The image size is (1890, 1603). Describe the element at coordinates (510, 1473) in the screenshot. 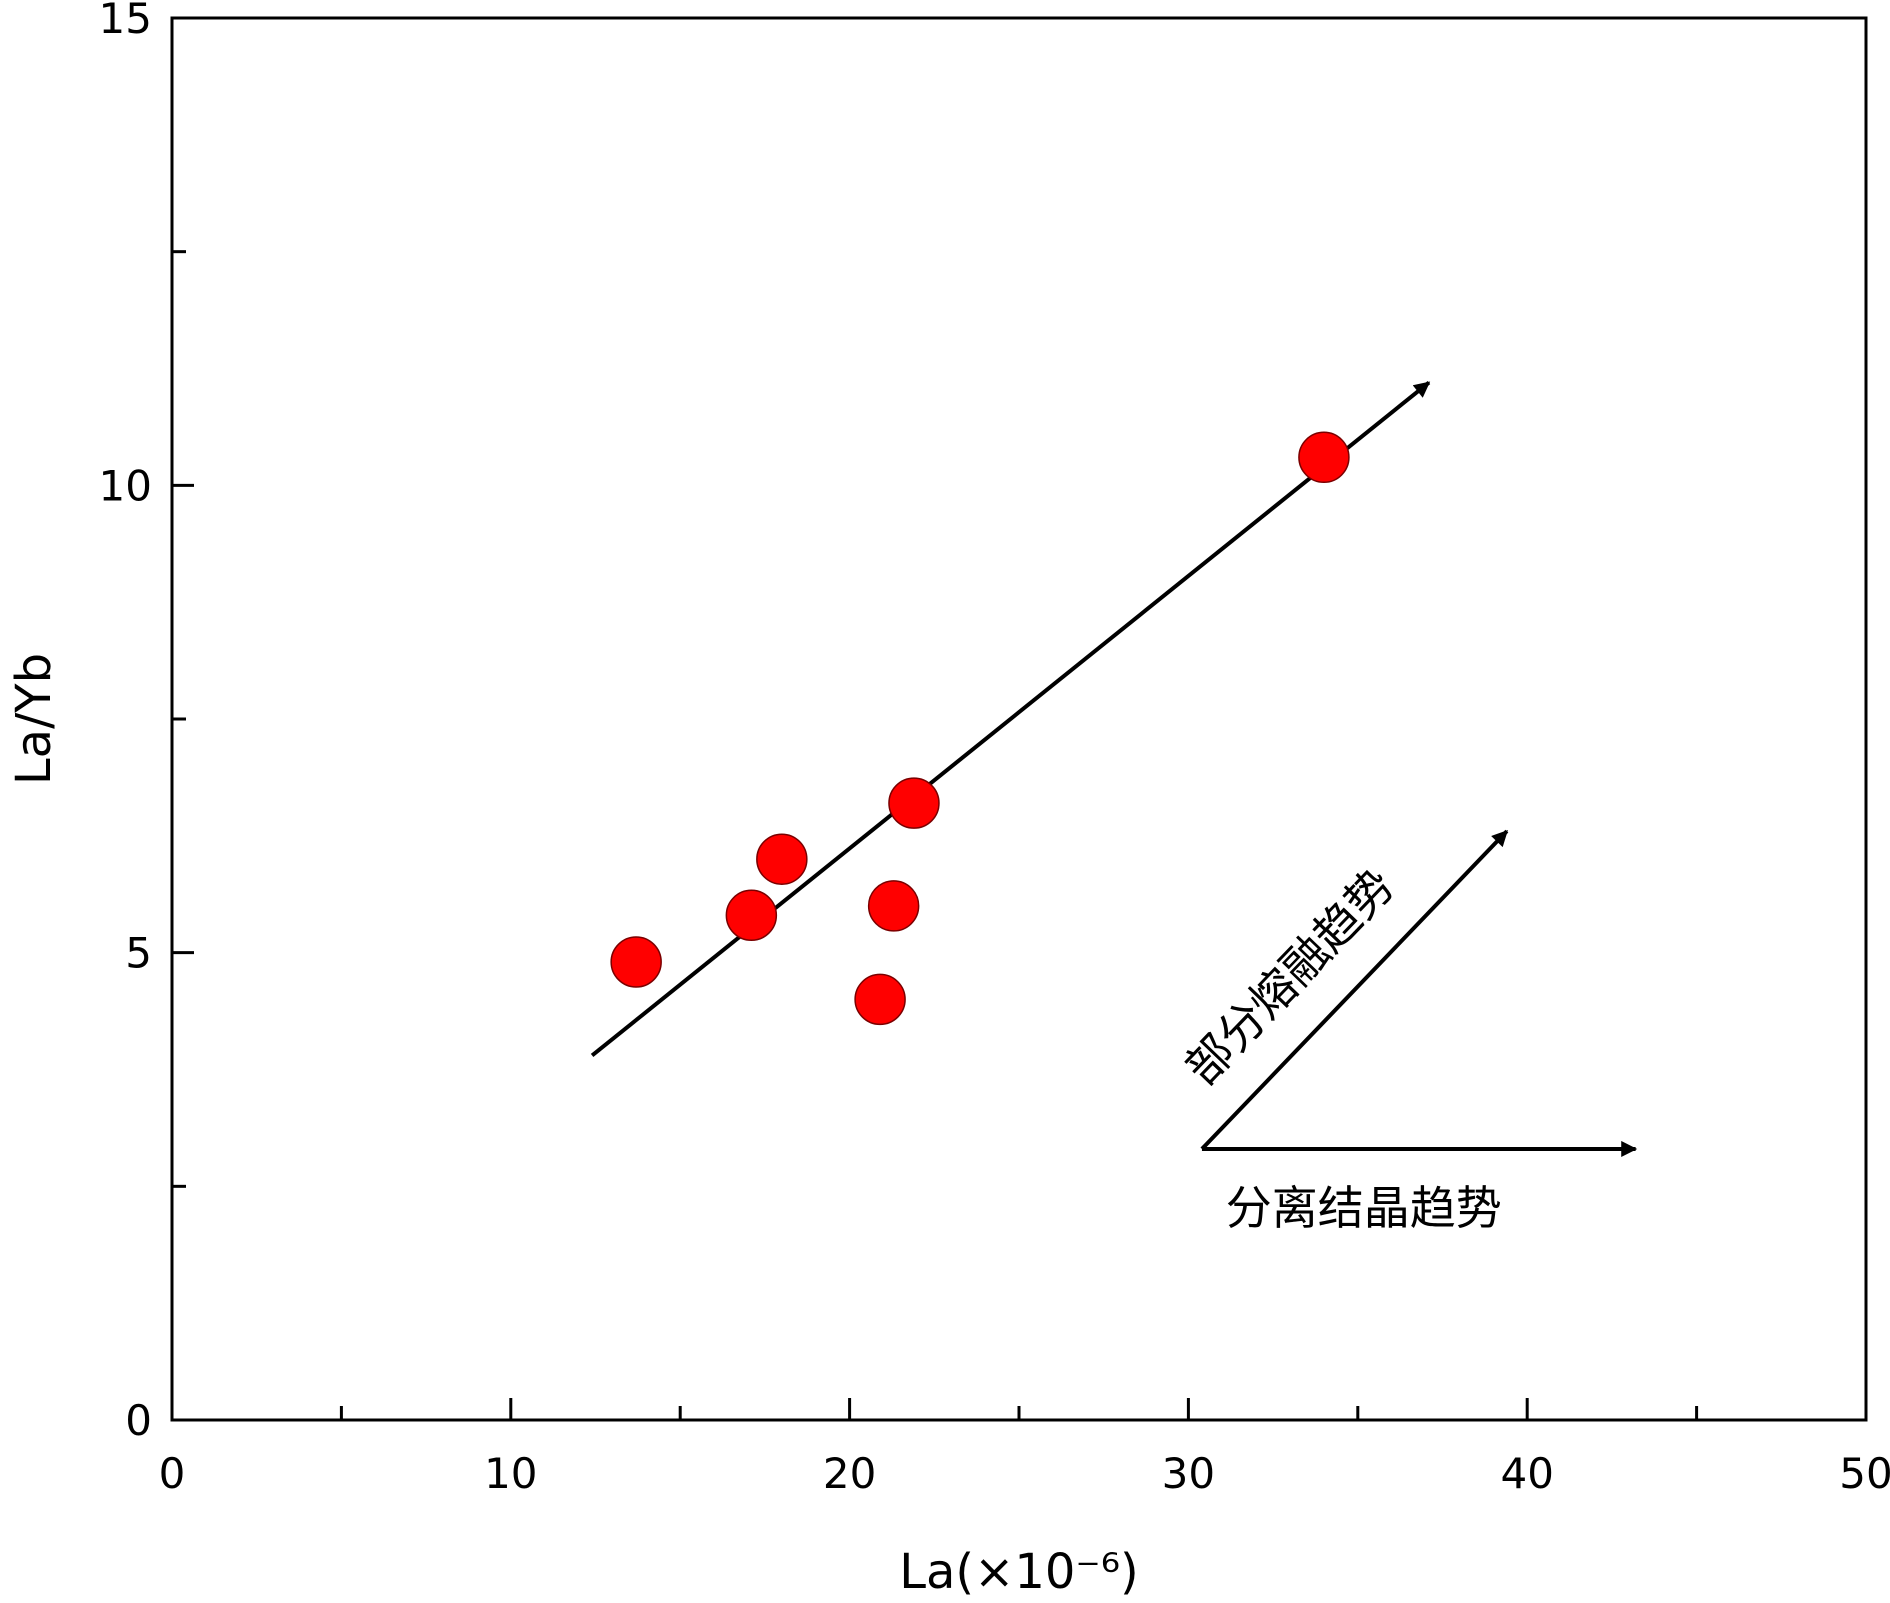

I see `x-tick-label: 10` at that location.